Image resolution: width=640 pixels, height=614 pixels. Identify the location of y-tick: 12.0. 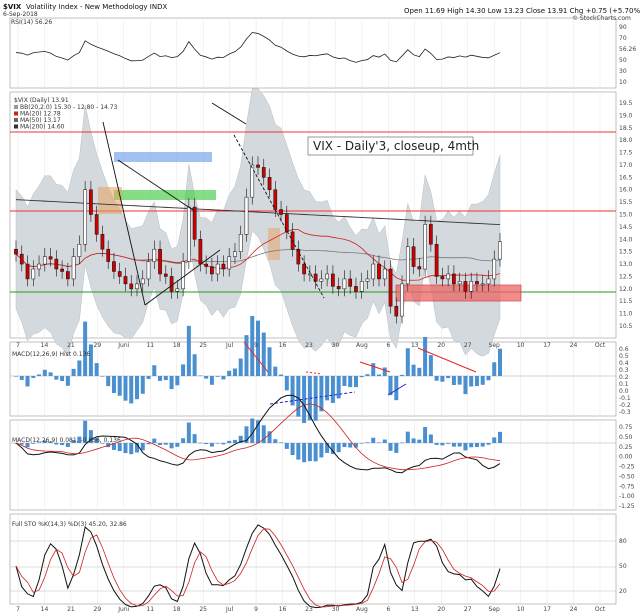
(626, 289).